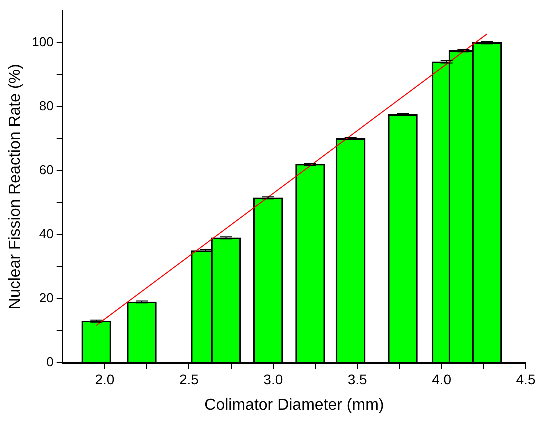  What do you see at coordinates (526, 379) in the screenshot?
I see `x-tick-label: 4.5` at bounding box center [526, 379].